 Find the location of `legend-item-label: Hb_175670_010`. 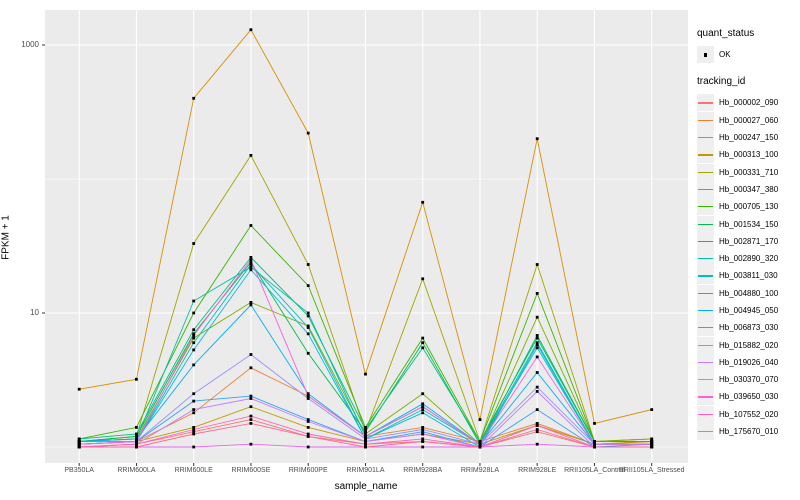

legend-item-label: Hb_175670_010 is located at coordinates (749, 432).